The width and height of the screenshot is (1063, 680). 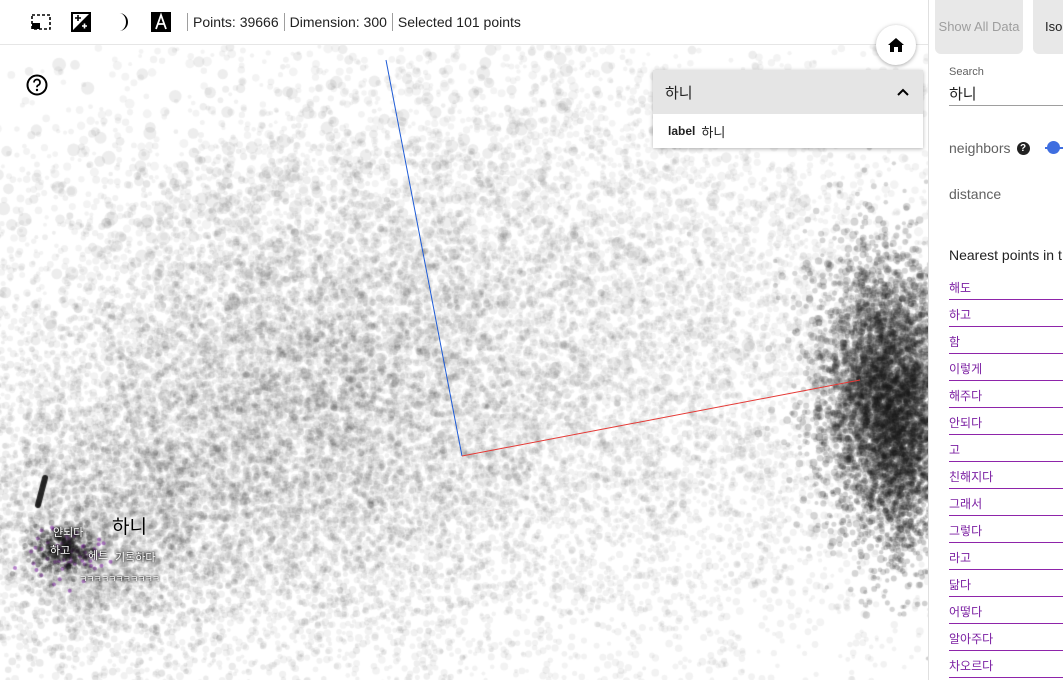 What do you see at coordinates (1006, 367) in the screenshot?
I see `nearest-point-item: 이렇게` at bounding box center [1006, 367].